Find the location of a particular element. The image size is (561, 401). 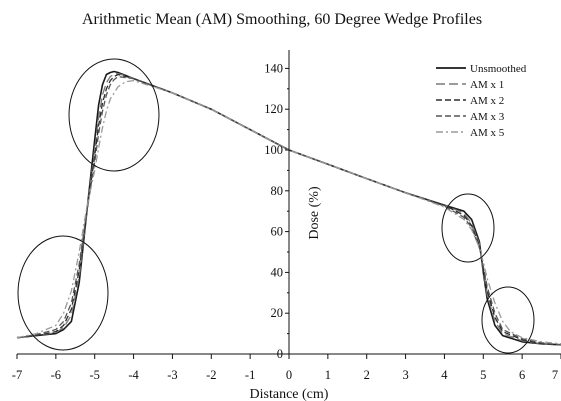

y-ticks: 0 20 40 60 80 100 120 140 is located at coordinates (276, 211).